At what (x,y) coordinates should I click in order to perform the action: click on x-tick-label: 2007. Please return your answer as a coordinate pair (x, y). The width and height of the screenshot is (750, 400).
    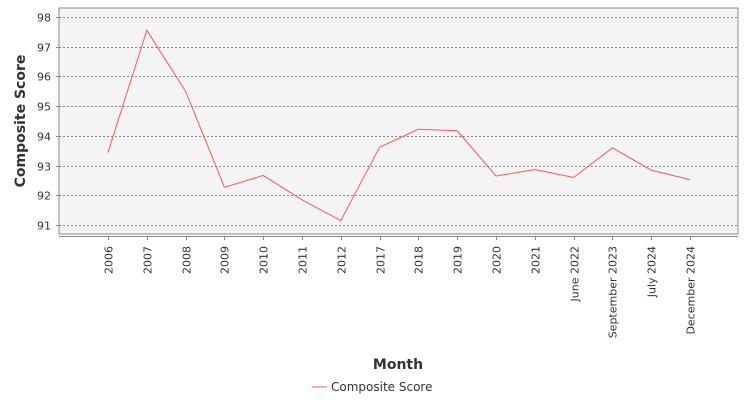
    Looking at the image, I should click on (148, 260).